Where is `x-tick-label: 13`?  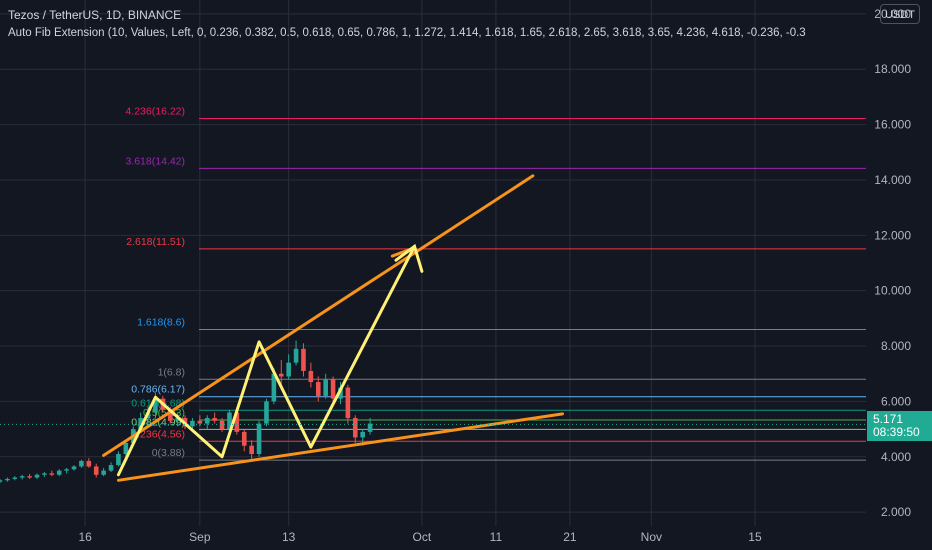 x-tick-label: 13 is located at coordinates (289, 537).